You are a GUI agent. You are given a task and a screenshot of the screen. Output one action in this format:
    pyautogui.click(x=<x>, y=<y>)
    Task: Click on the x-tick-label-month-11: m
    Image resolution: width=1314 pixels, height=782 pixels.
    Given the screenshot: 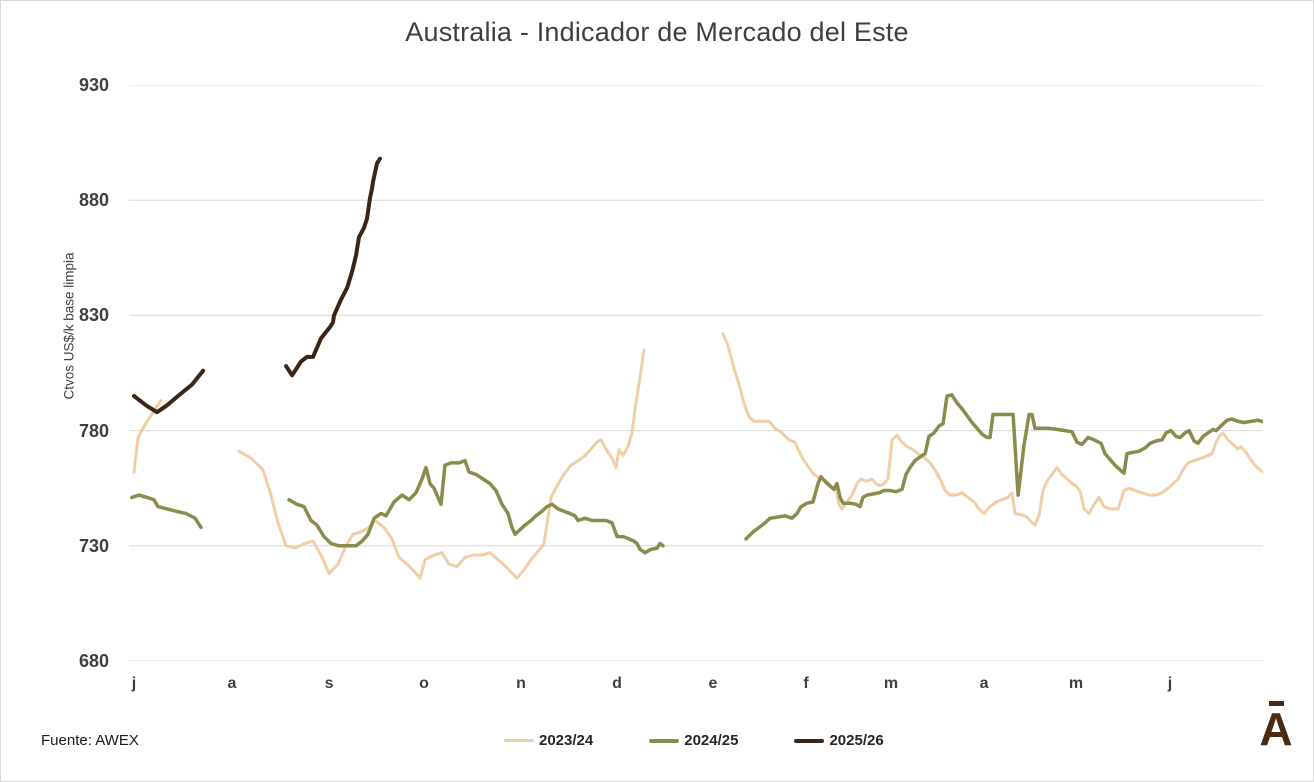 What is the action you would take?
    pyautogui.click(x=1076, y=683)
    